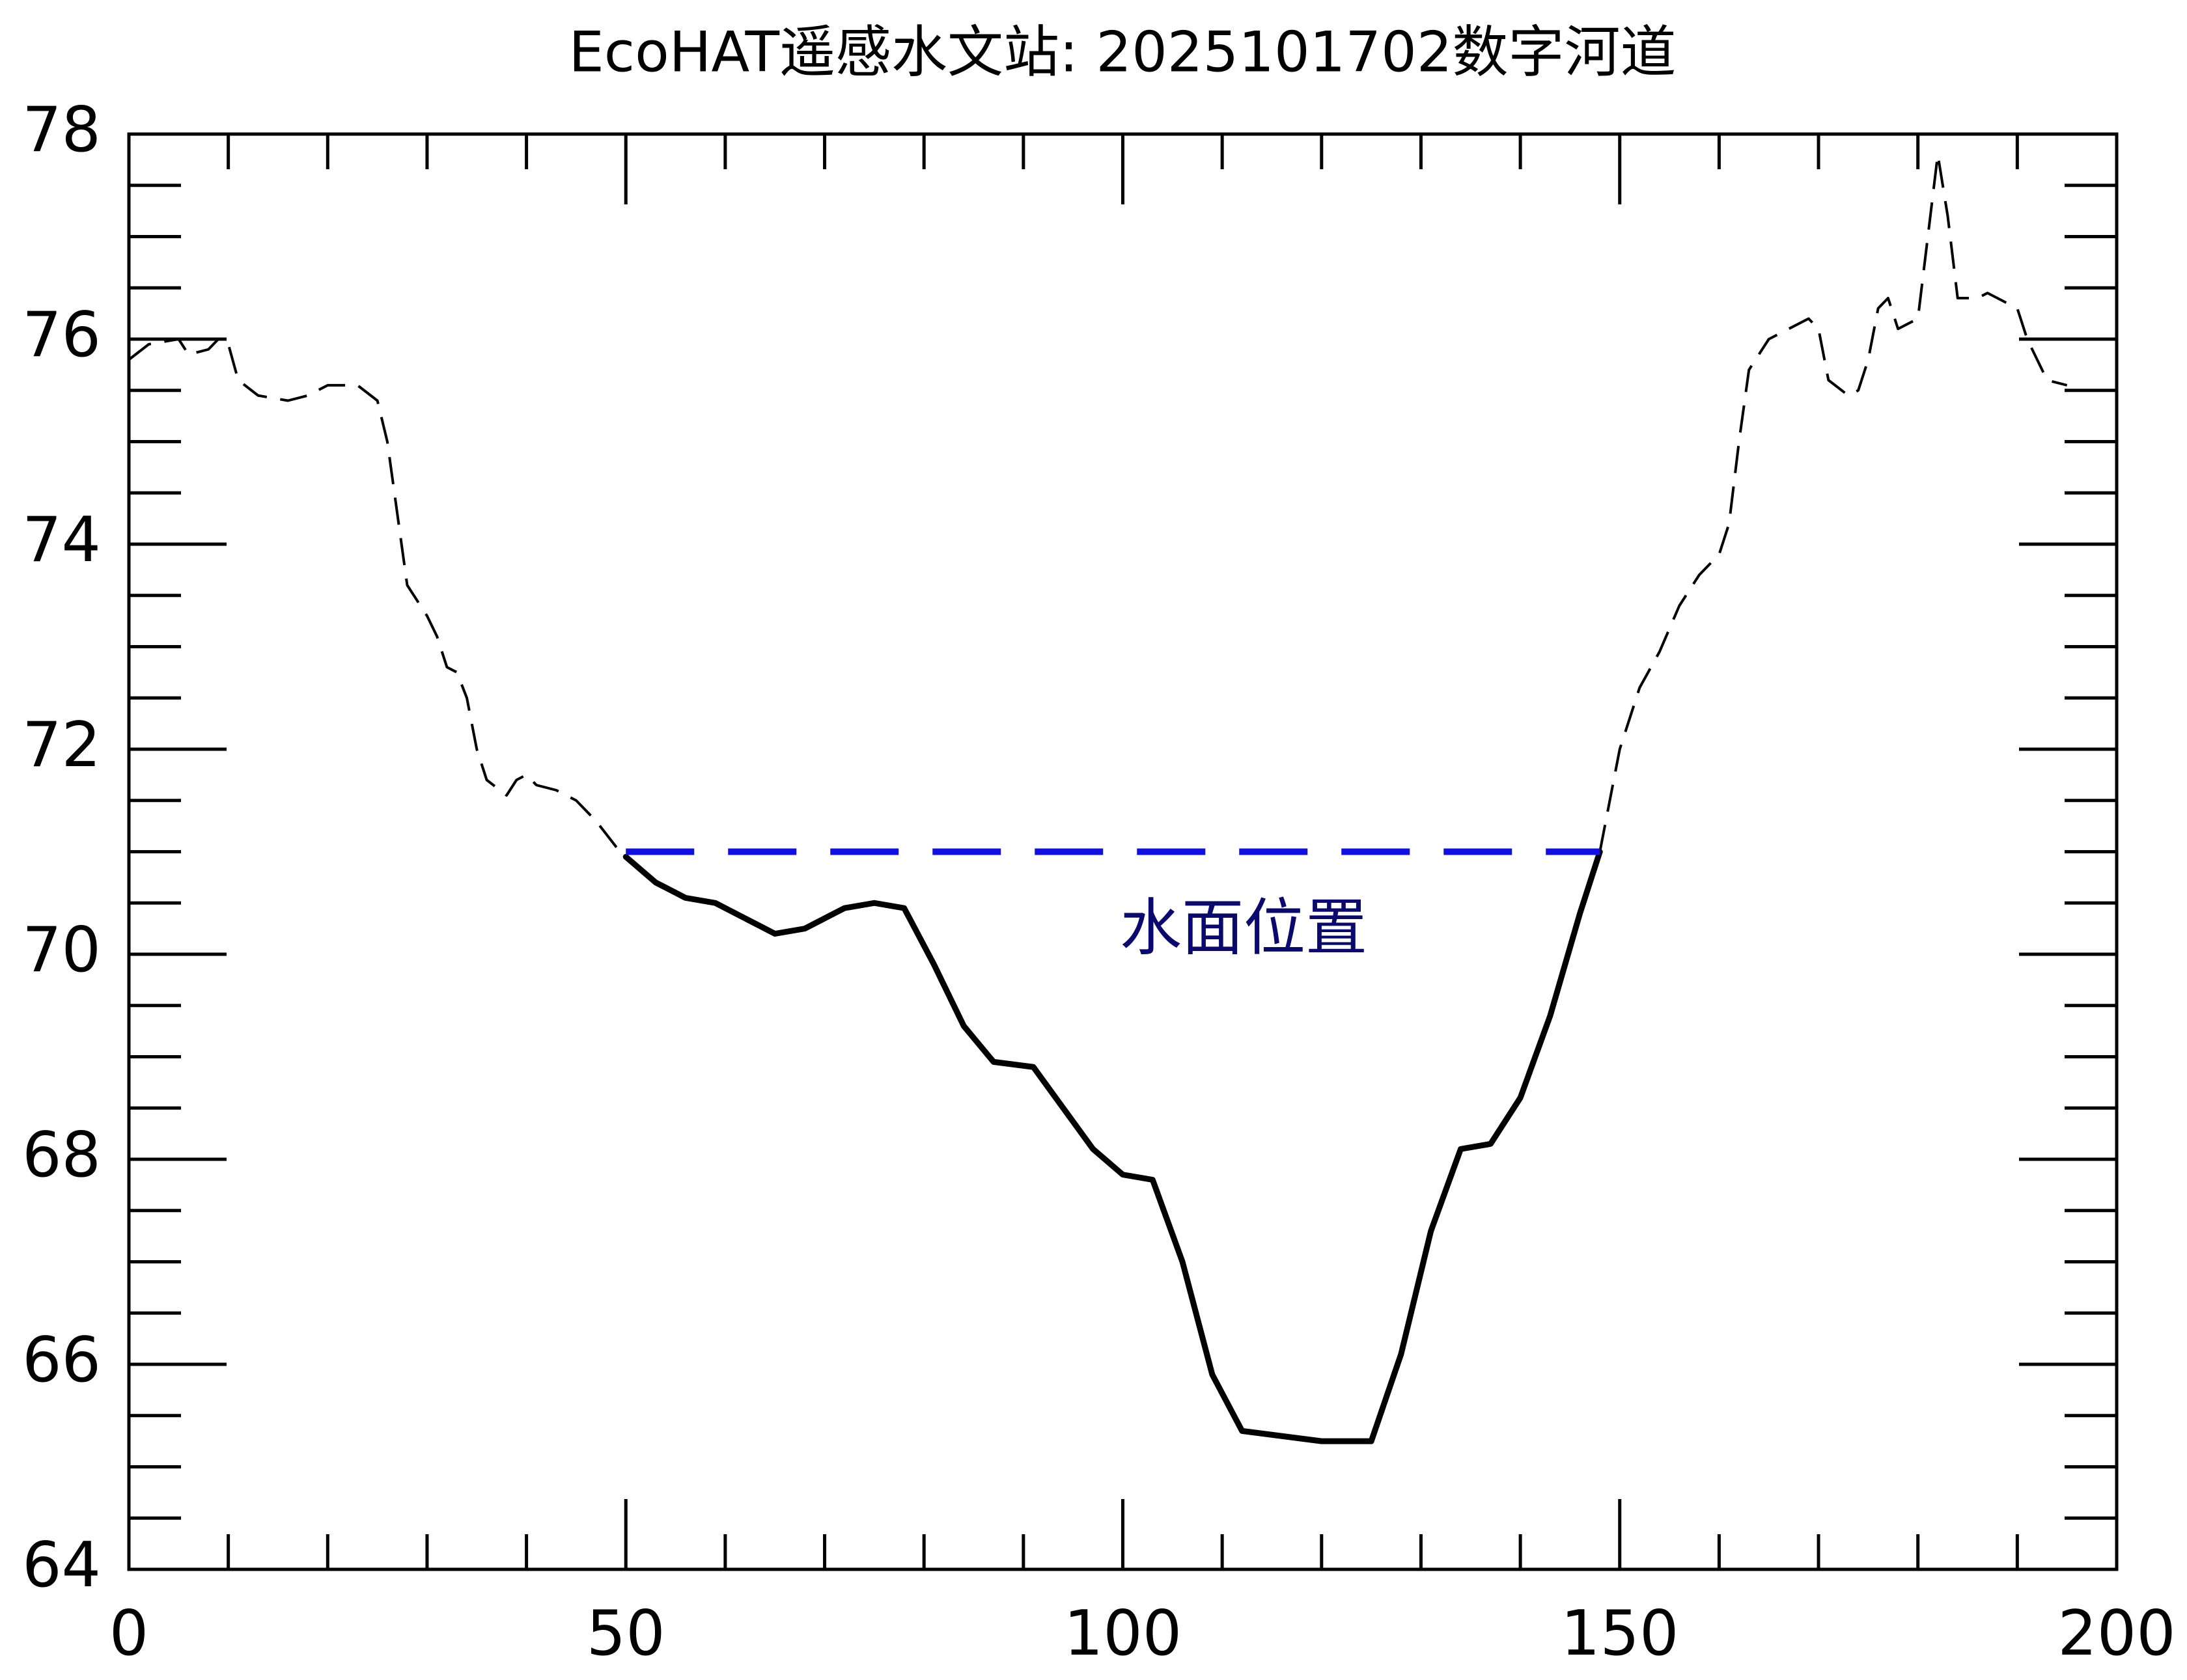  I want to click on chart-title: EcoHAT遥感水文站: 2025101702数字河道, so click(1122, 53).